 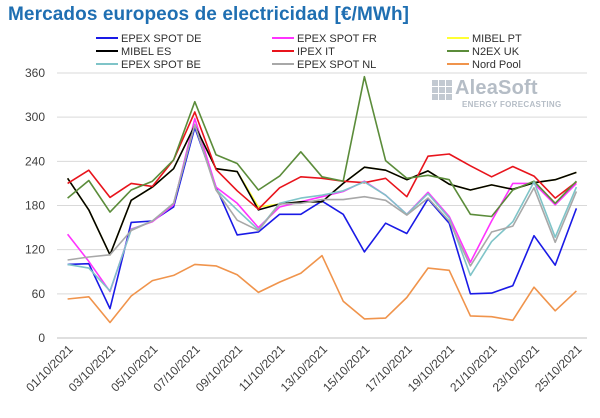 I want to click on legend-label: IPEX IT, so click(x=316, y=52).